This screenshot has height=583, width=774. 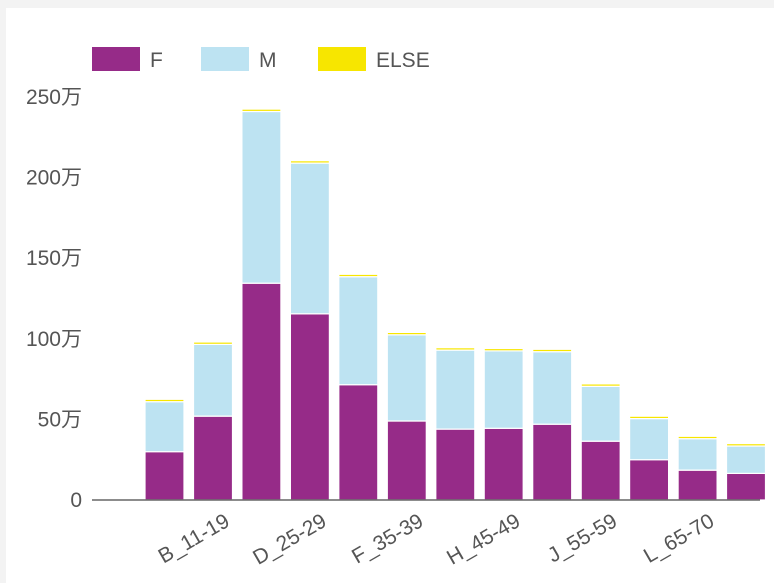 I want to click on bar-m-M_70+, so click(x=746, y=459).